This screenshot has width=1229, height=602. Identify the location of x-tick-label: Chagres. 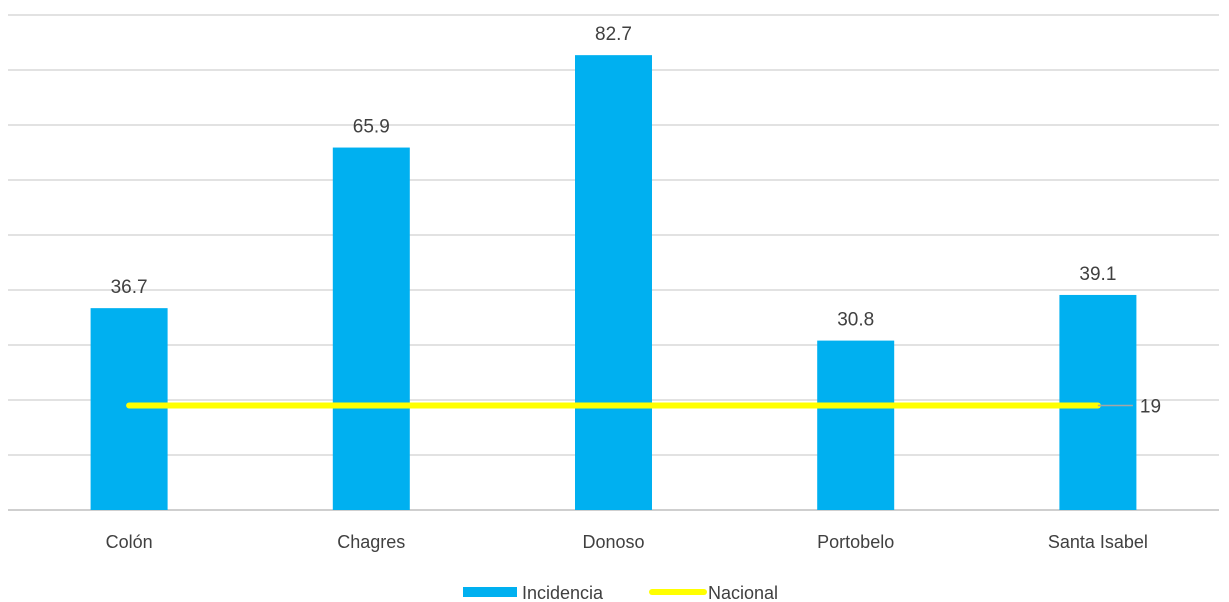
(371, 542).